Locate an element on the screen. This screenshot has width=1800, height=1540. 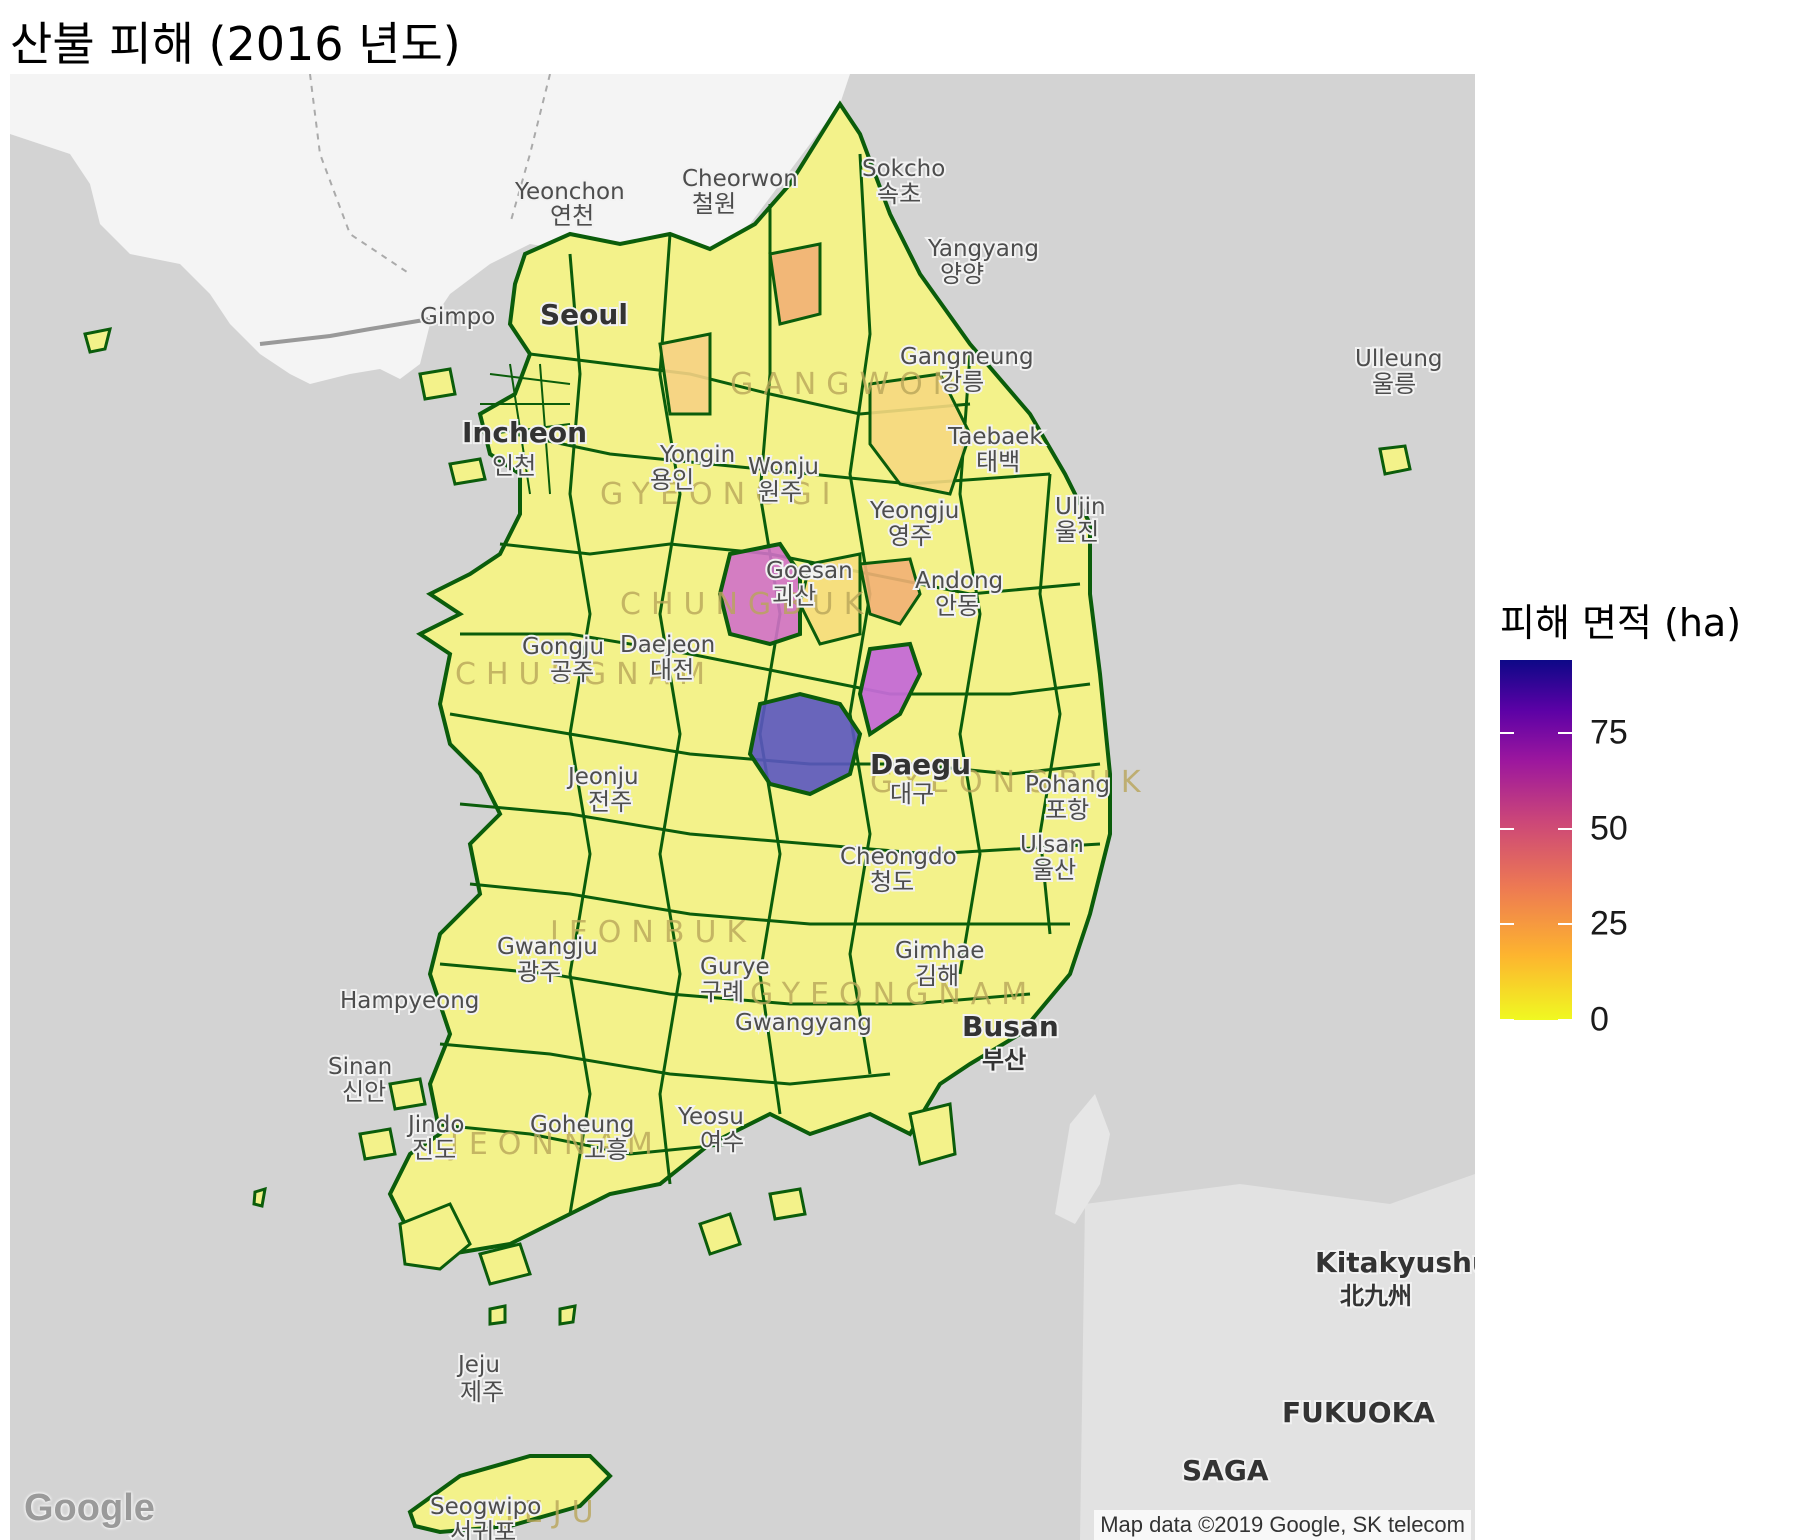
label-incheon-ko: 인천 is located at coordinates (514, 466).